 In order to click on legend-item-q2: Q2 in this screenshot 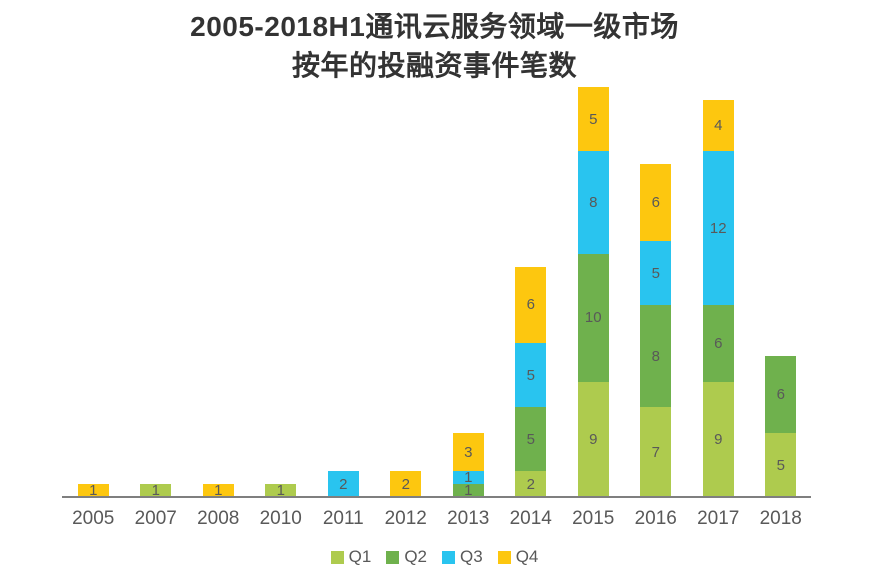, I will do `click(406, 557)`.